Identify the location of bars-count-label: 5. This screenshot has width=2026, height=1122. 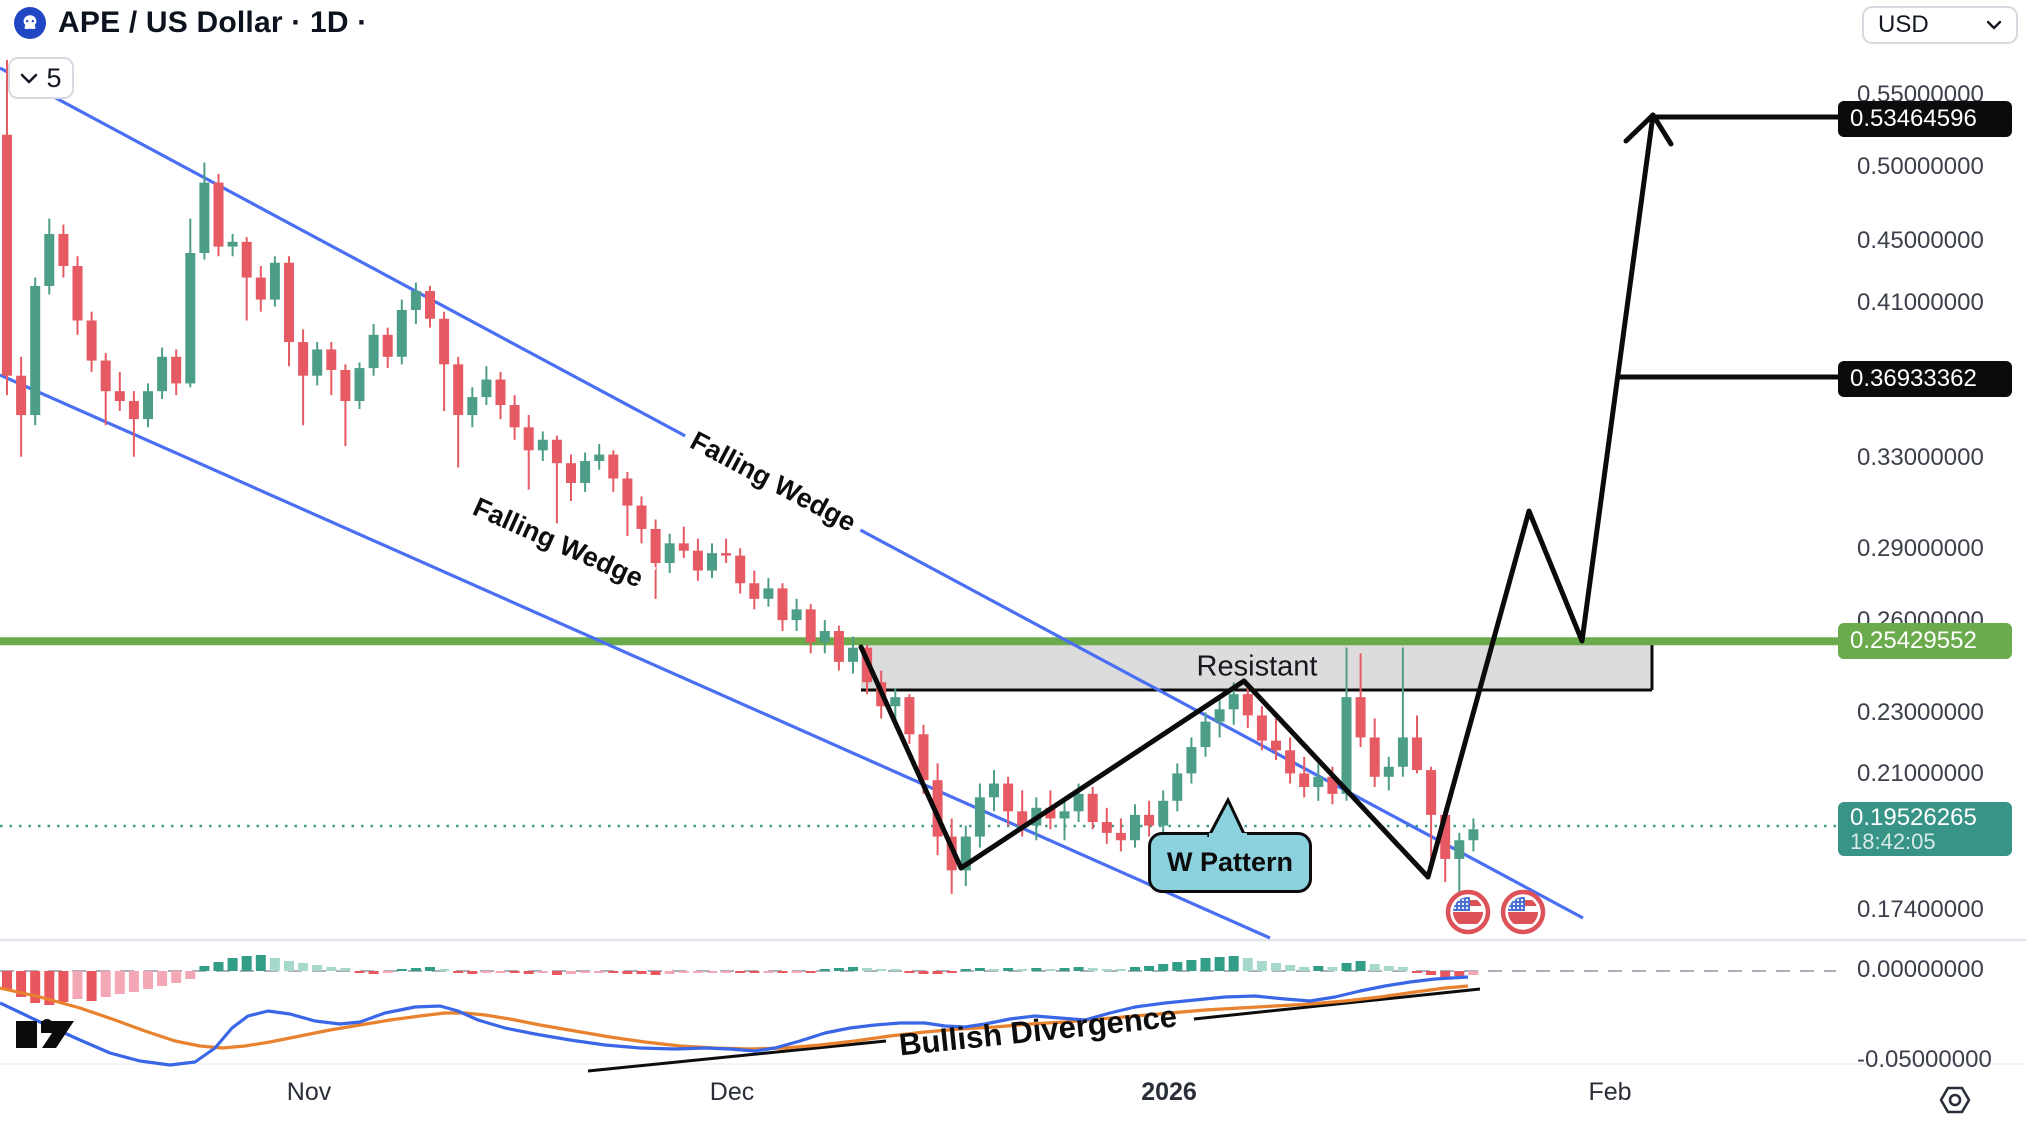
(54, 77).